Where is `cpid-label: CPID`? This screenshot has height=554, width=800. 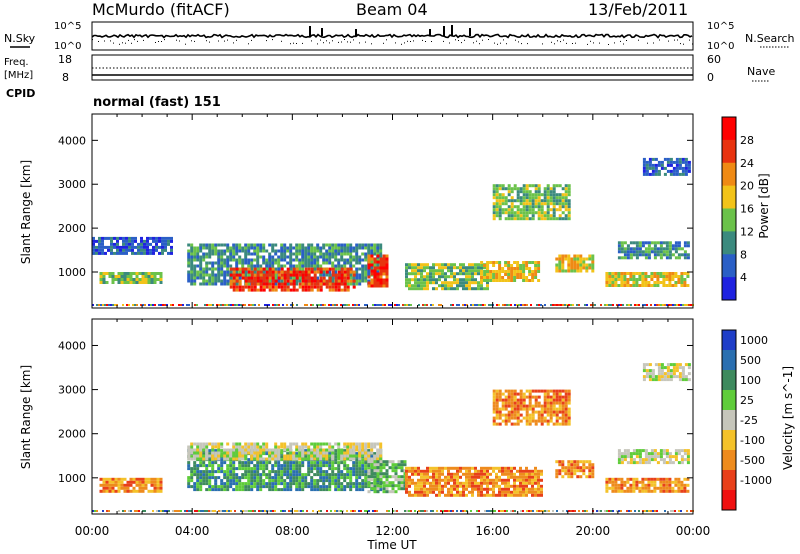 cpid-label: CPID is located at coordinates (20, 93).